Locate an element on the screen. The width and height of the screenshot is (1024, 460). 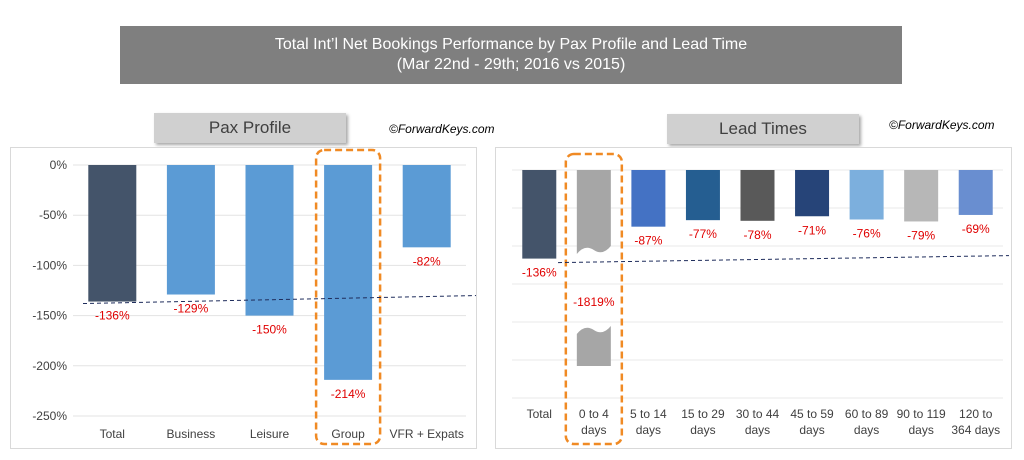
x-tick-label: Group is located at coordinates (348, 434).